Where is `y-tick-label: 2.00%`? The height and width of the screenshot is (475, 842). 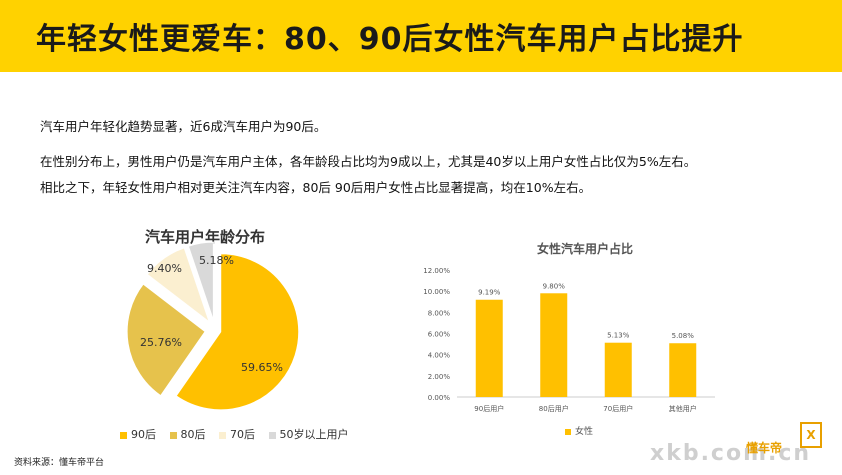 y-tick-label: 2.00% is located at coordinates (439, 377).